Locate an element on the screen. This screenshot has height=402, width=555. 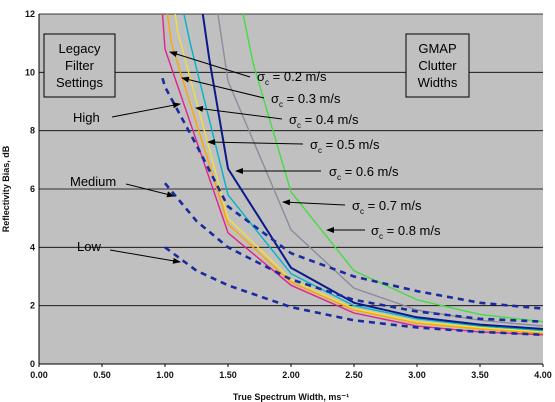
x-tick-label: 2.50 is located at coordinates (354, 375).